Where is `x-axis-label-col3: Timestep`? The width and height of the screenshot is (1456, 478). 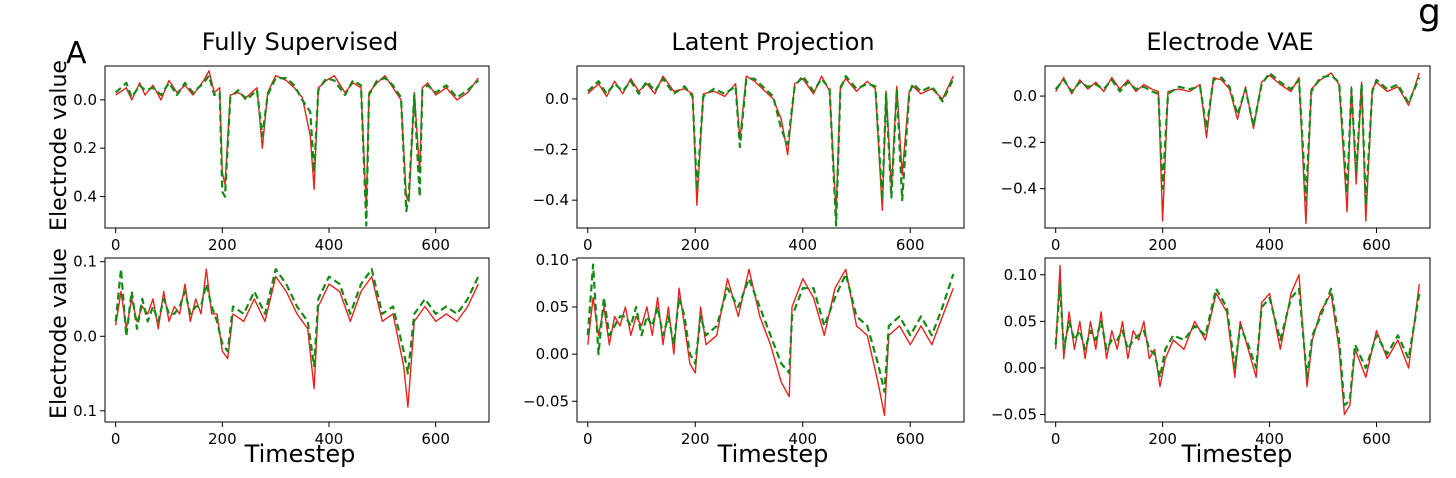 x-axis-label-col3: Timestep is located at coordinates (1237, 454).